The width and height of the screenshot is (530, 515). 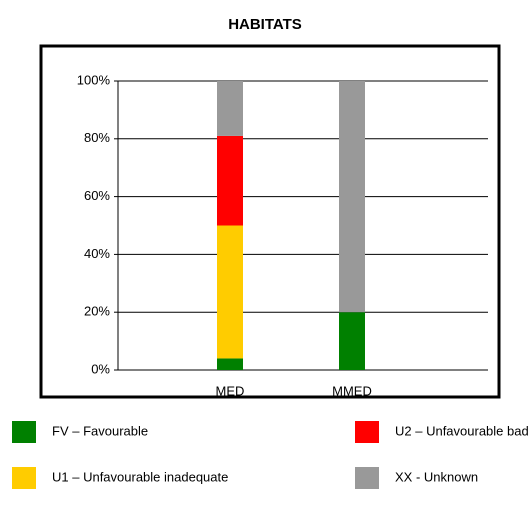 What do you see at coordinates (140, 476) in the screenshot?
I see `legend-label: U1 – Unfavourable inadequate` at bounding box center [140, 476].